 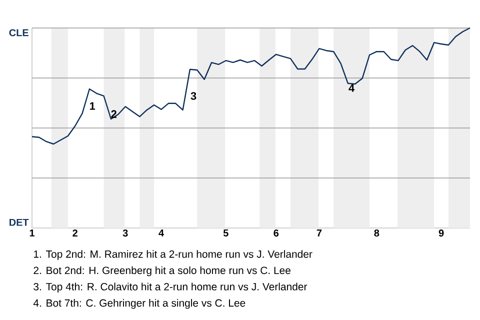 What do you see at coordinates (351, 88) in the screenshot?
I see `annotation: 4` at bounding box center [351, 88].